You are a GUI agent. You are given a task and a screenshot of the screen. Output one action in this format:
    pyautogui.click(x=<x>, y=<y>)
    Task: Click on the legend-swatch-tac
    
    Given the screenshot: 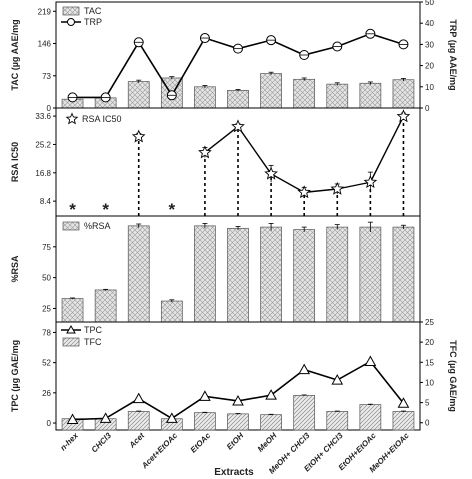 What is the action you would take?
    pyautogui.click(x=71, y=11)
    